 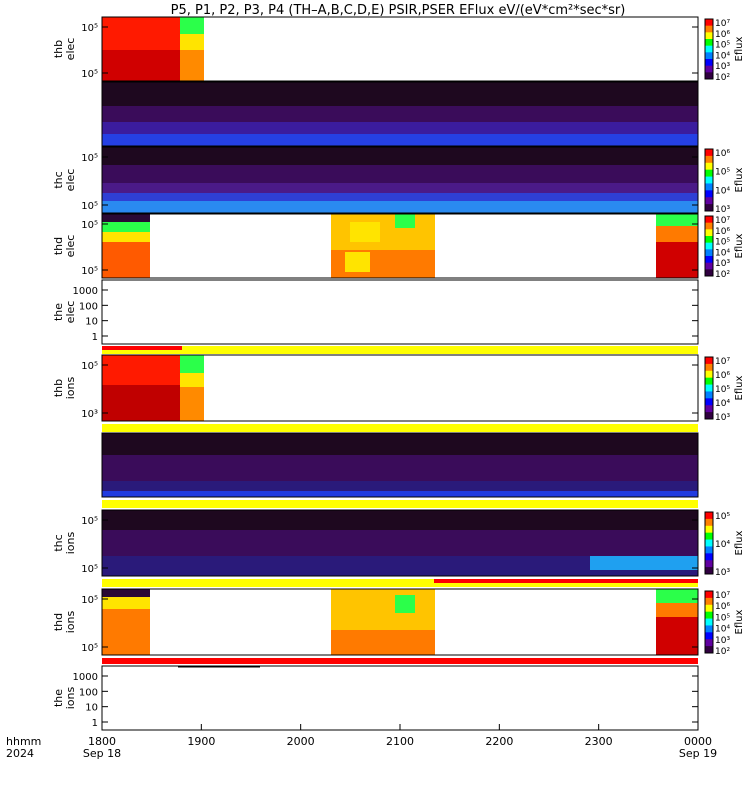 What do you see at coordinates (400, 543) in the screenshot?
I see `panel-thc-ions` at bounding box center [400, 543].